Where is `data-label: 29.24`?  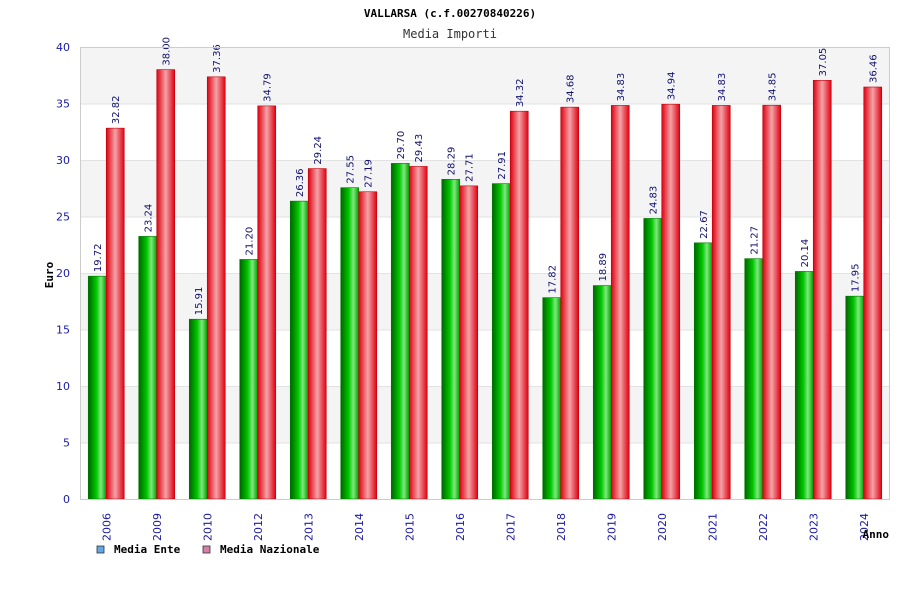 data-label: 29.24 is located at coordinates (318, 150).